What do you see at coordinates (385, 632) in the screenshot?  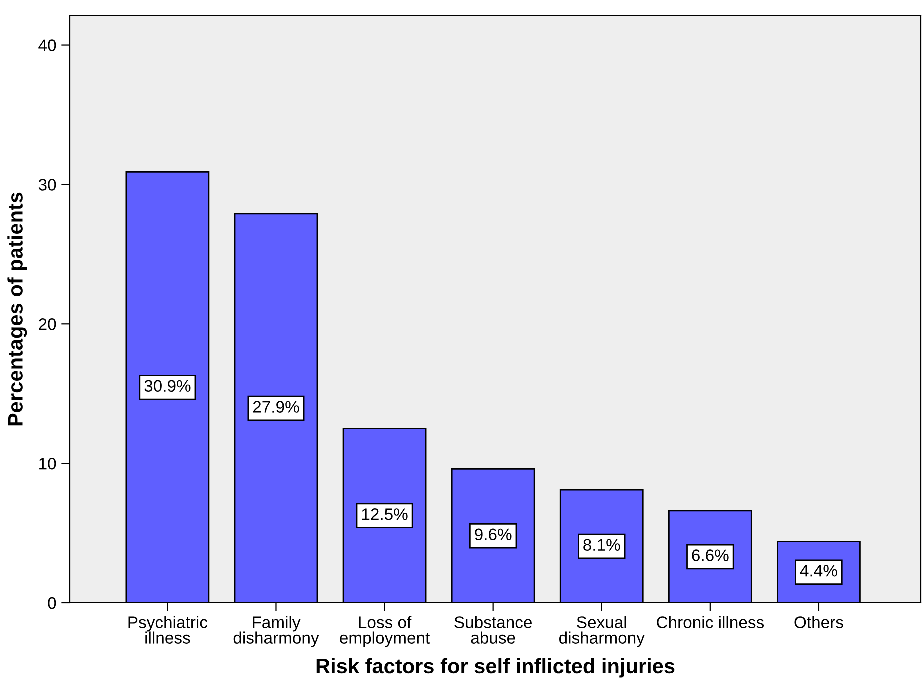 I see `x-tick-label: Loss of employment` at bounding box center [385, 632].